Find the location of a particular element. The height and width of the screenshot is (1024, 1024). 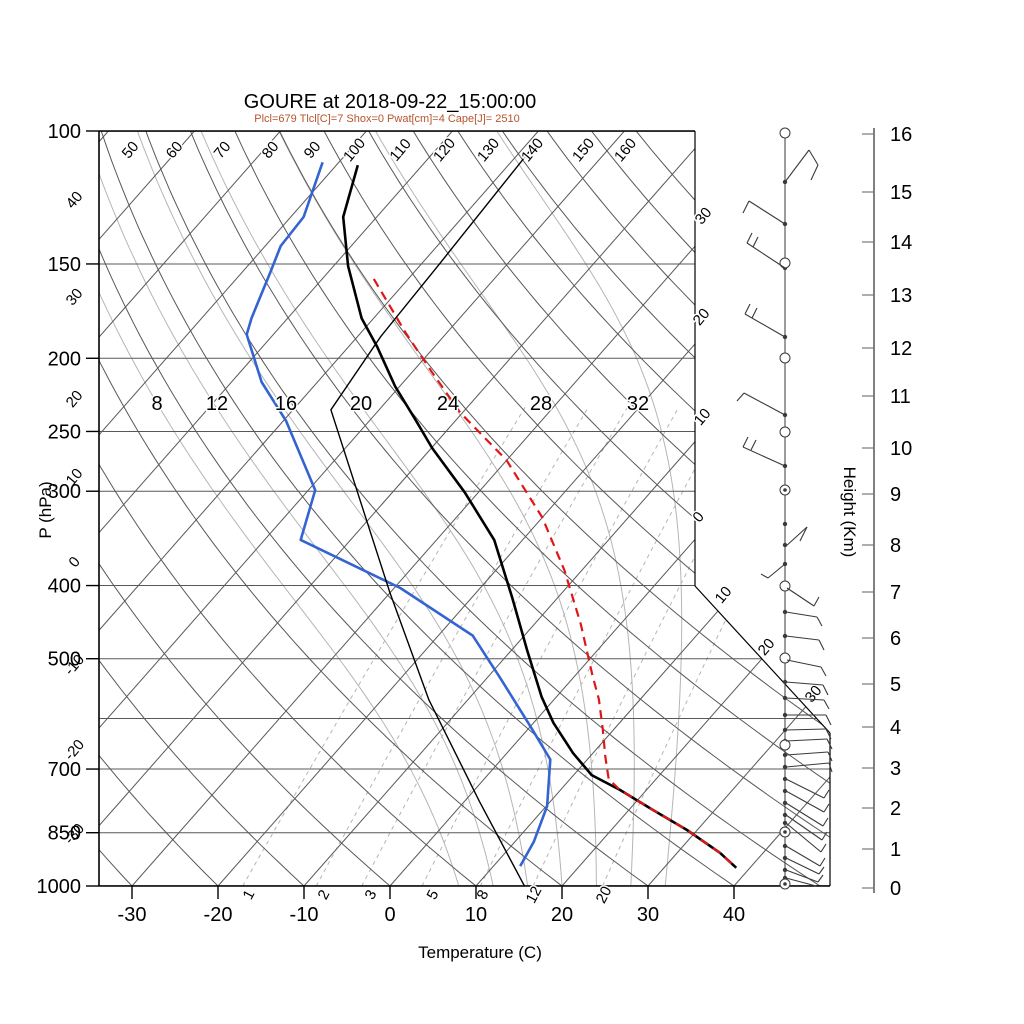

svg-text: 70 is located at coordinates (223, 150).